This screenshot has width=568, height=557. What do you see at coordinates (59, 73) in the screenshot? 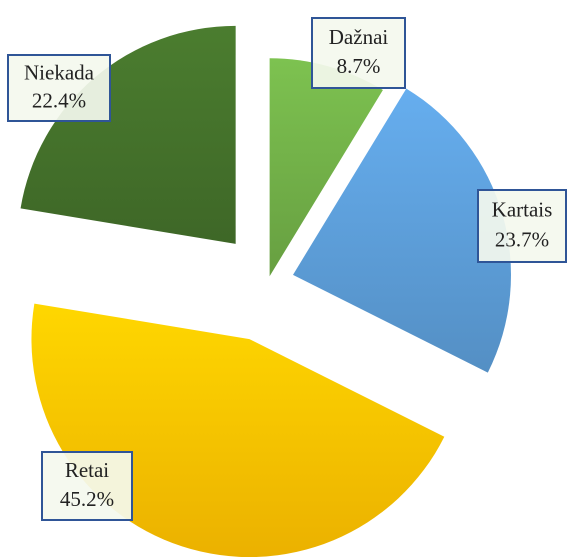
I see `data-label-name: Niekada` at bounding box center [59, 73].